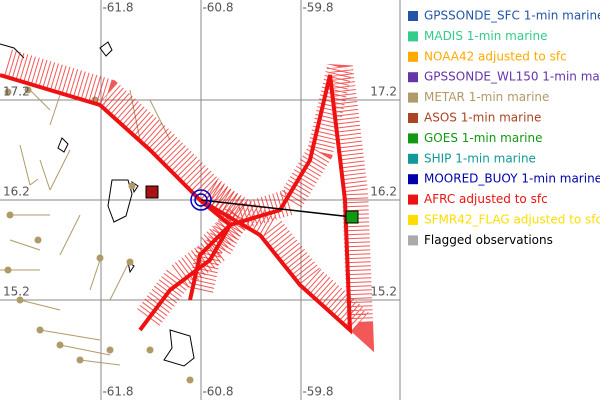  I want to click on legend-label: GOES 1-min marine, so click(483, 138).